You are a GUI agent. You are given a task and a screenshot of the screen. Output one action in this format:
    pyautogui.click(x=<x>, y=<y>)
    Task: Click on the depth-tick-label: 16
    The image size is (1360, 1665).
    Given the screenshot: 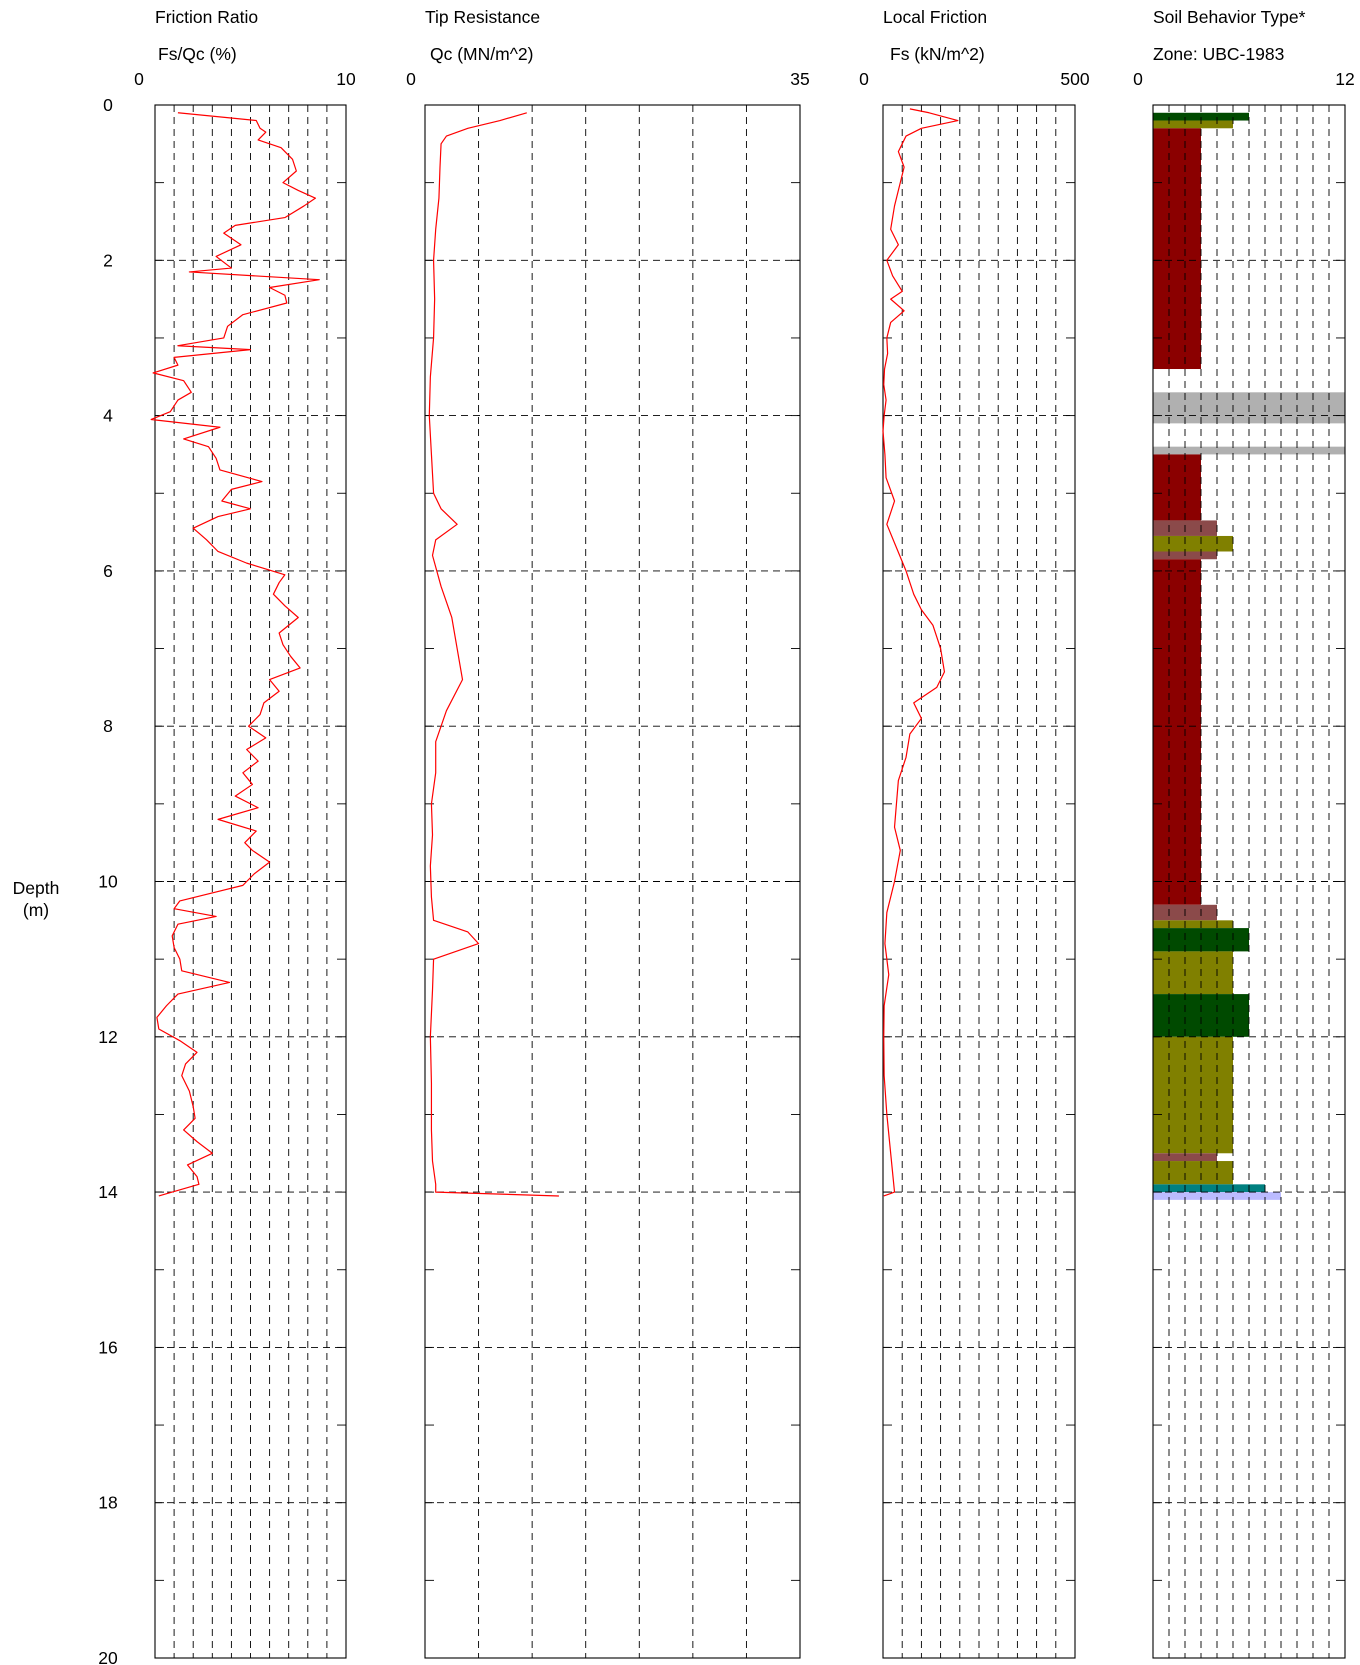 What is the action you would take?
    pyautogui.click(x=107, y=1347)
    